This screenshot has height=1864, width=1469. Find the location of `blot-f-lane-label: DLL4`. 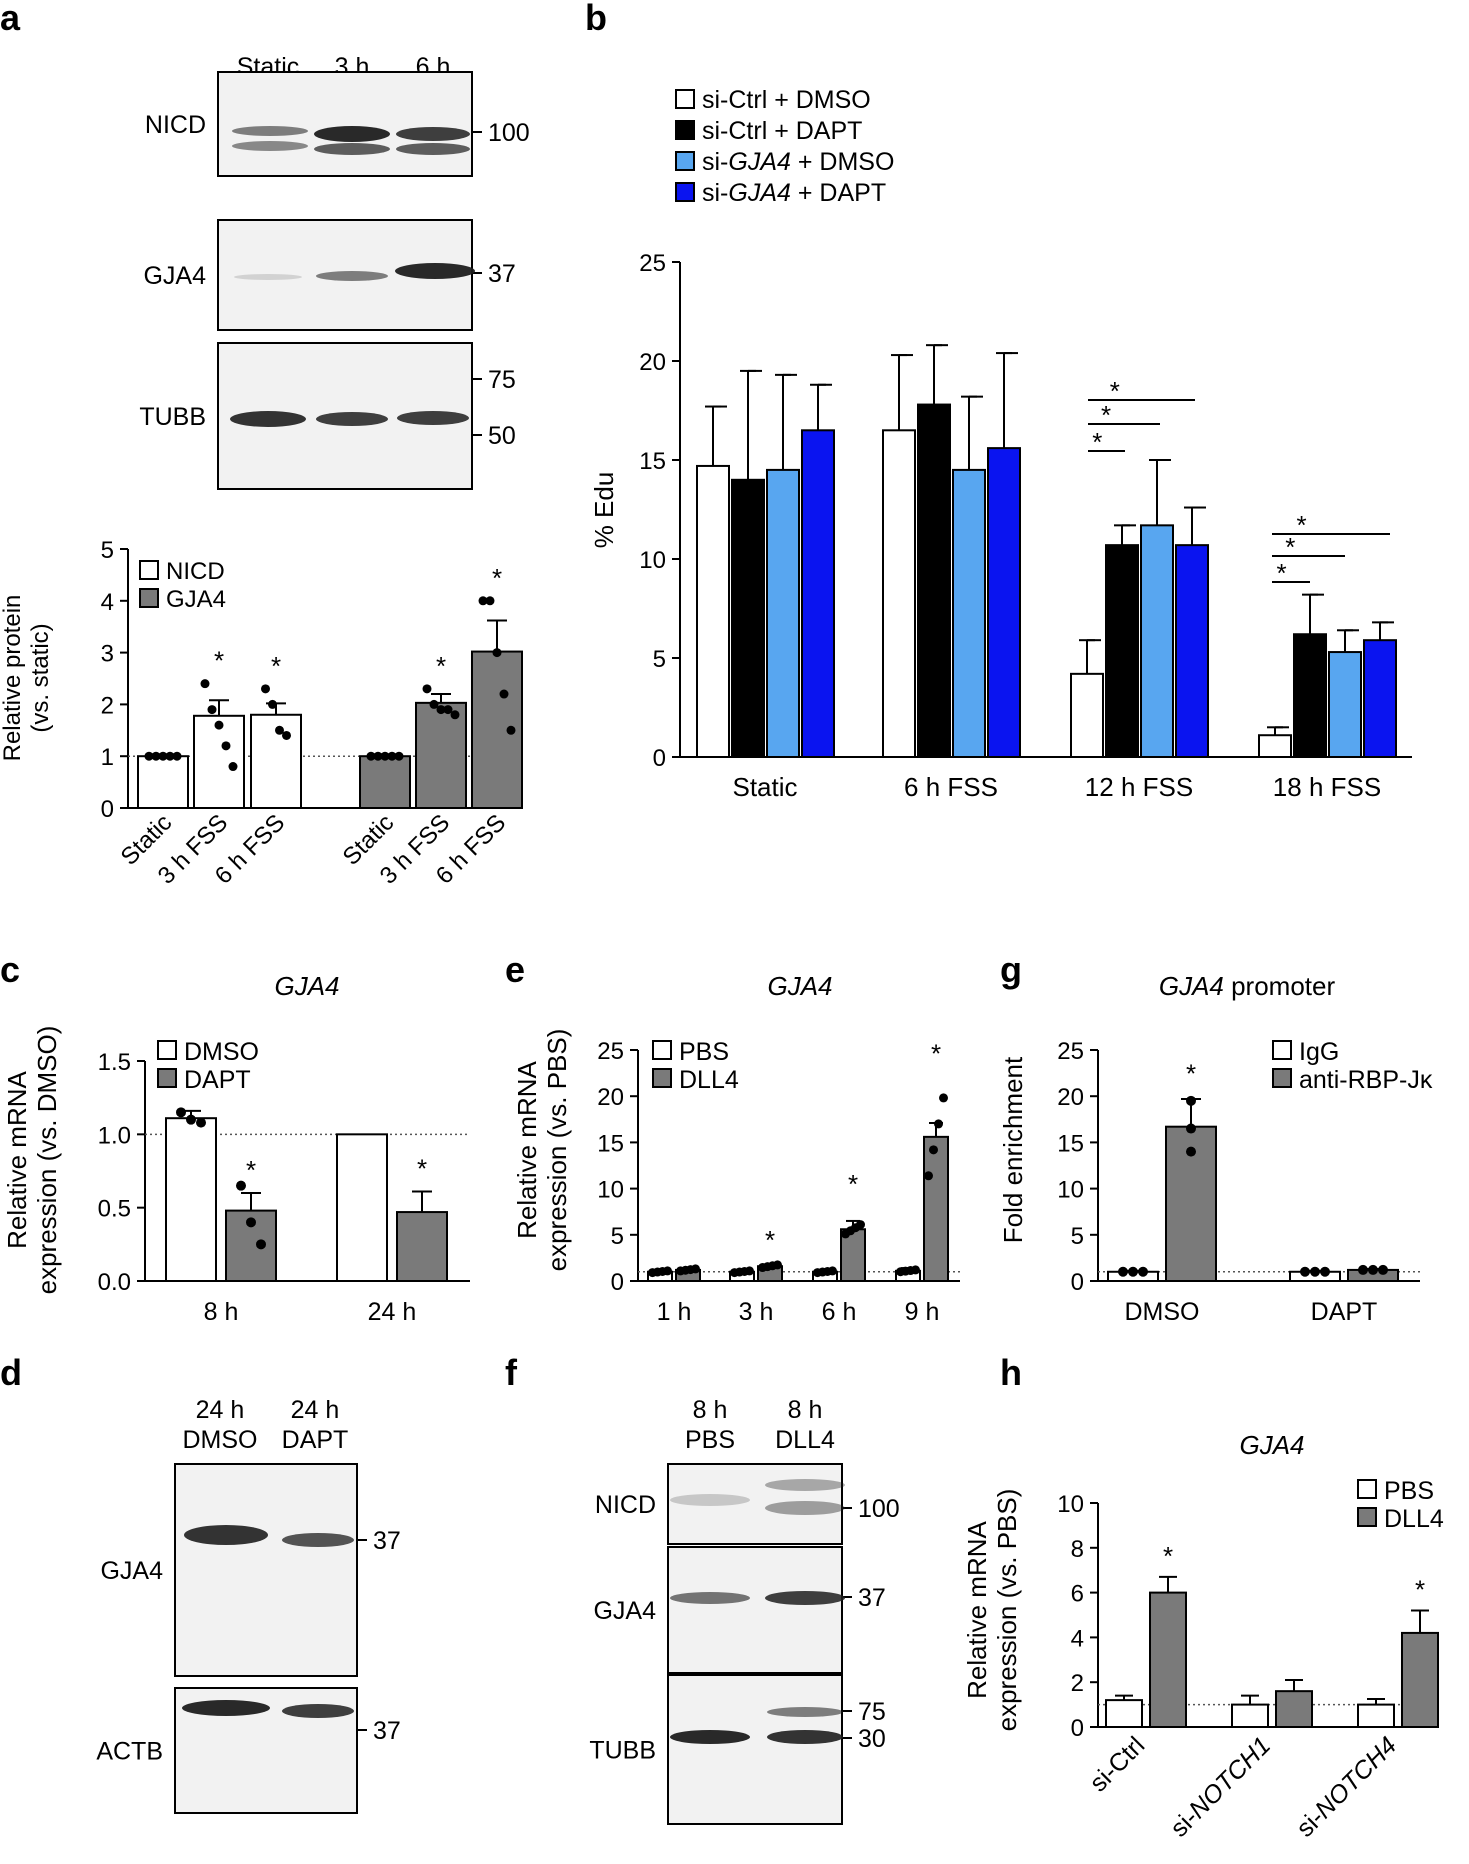

blot-f-lane-label: DLL4 is located at coordinates (805, 1440).